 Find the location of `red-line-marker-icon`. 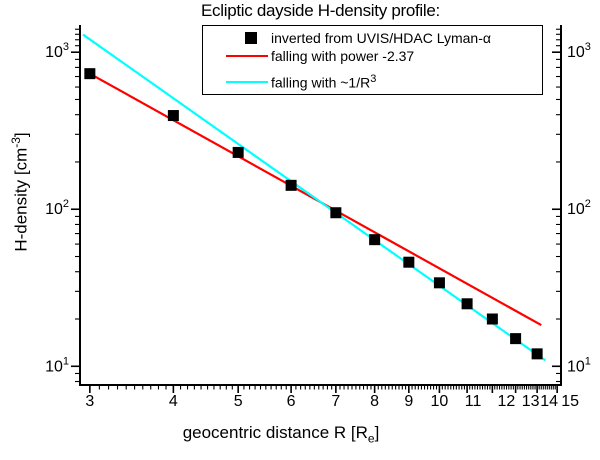

red-line-marker-icon is located at coordinates (247, 56).